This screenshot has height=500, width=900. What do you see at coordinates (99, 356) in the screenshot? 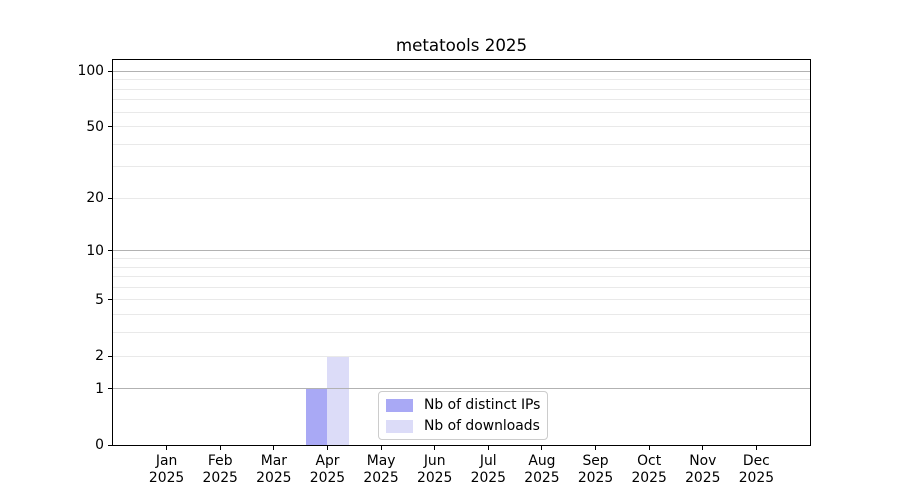
I see `y-tick-label: 2` at bounding box center [99, 356].